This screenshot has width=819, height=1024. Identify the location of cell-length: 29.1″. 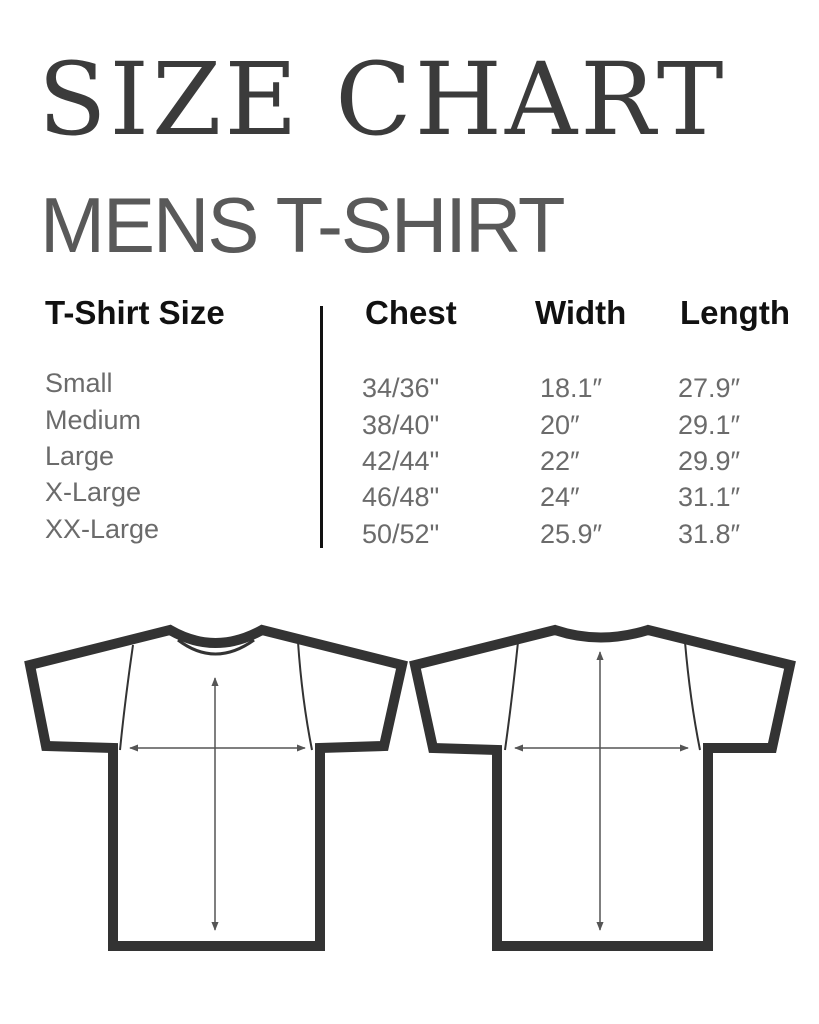
(709, 425).